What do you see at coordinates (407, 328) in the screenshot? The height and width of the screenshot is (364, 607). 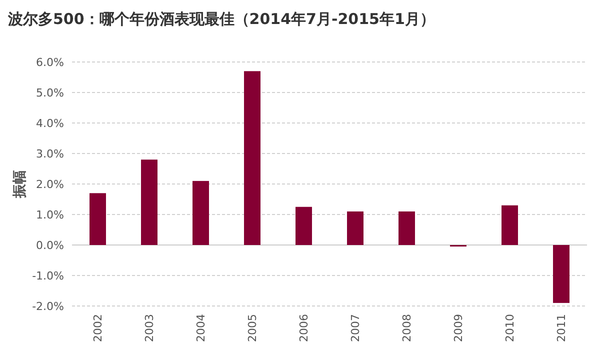 I see `x-tick-label: 2008` at bounding box center [407, 328].